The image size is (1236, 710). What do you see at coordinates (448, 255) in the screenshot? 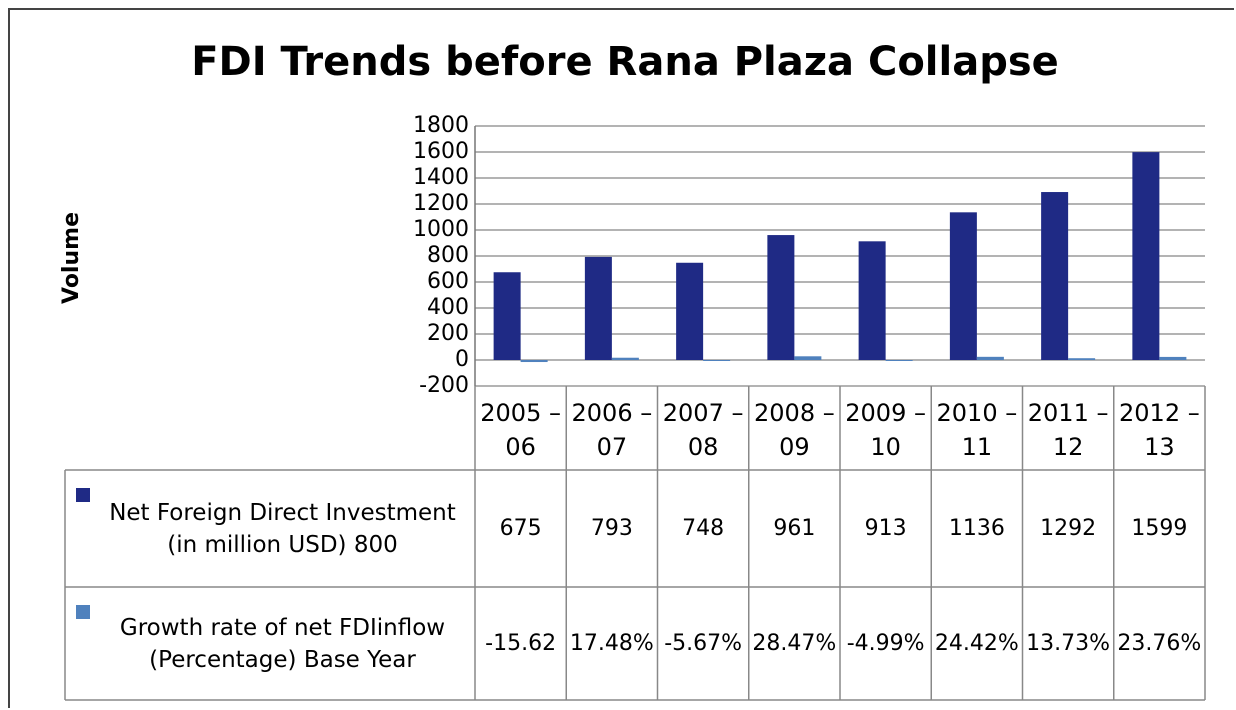
I see `y-tick-label: 800` at bounding box center [448, 255].